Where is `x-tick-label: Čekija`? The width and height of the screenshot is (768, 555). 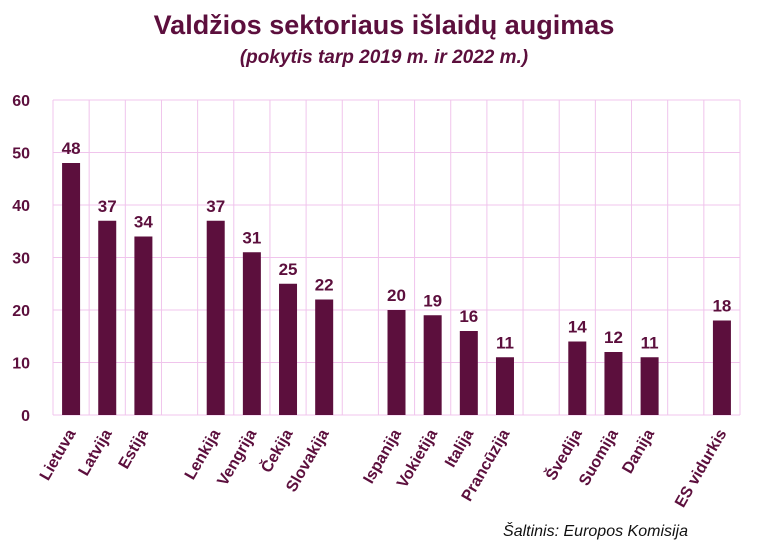 x-tick-label: Čekija is located at coordinates (276, 450).